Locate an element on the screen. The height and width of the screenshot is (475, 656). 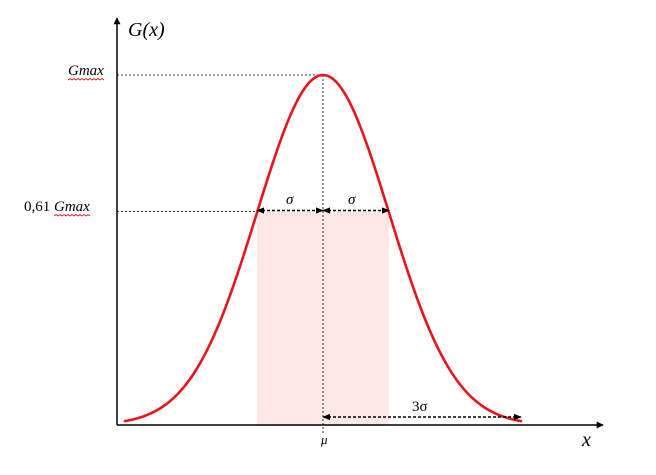
mu-label: μ is located at coordinates (324, 439).